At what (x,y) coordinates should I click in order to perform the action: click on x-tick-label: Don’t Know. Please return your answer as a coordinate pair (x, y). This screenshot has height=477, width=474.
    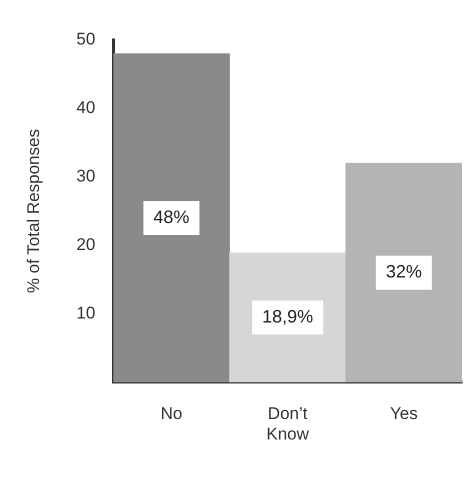
    Looking at the image, I should click on (288, 424).